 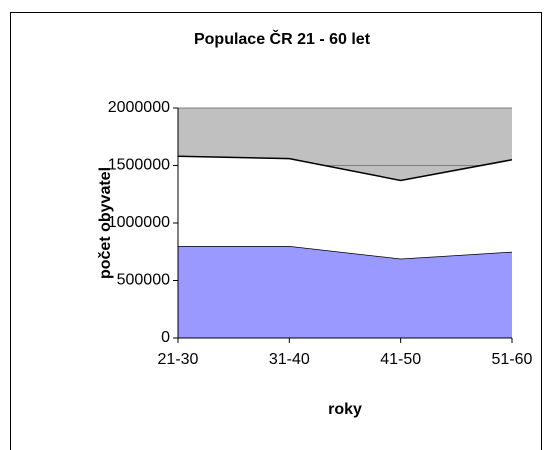 What do you see at coordinates (289, 359) in the screenshot?
I see `x-tick-label: 31-40` at bounding box center [289, 359].